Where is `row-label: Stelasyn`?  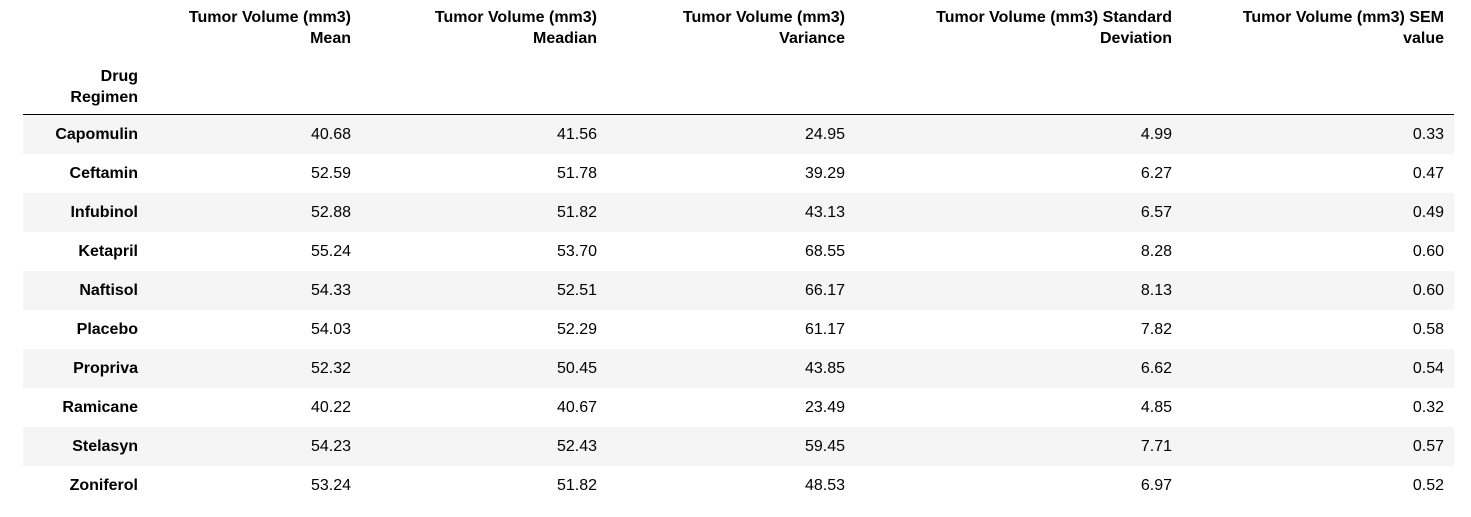 row-label: Stelasyn is located at coordinates (105, 446).